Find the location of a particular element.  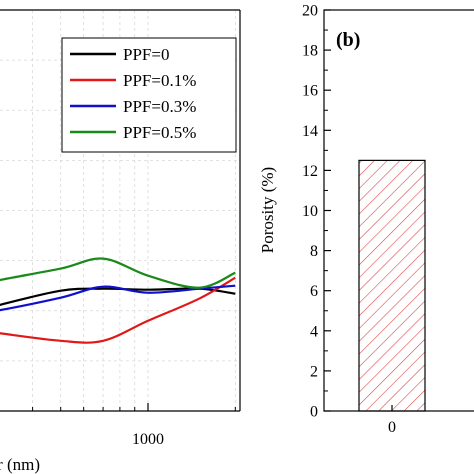

panel-b-x-tick-label-0: 0 is located at coordinates (392, 427).